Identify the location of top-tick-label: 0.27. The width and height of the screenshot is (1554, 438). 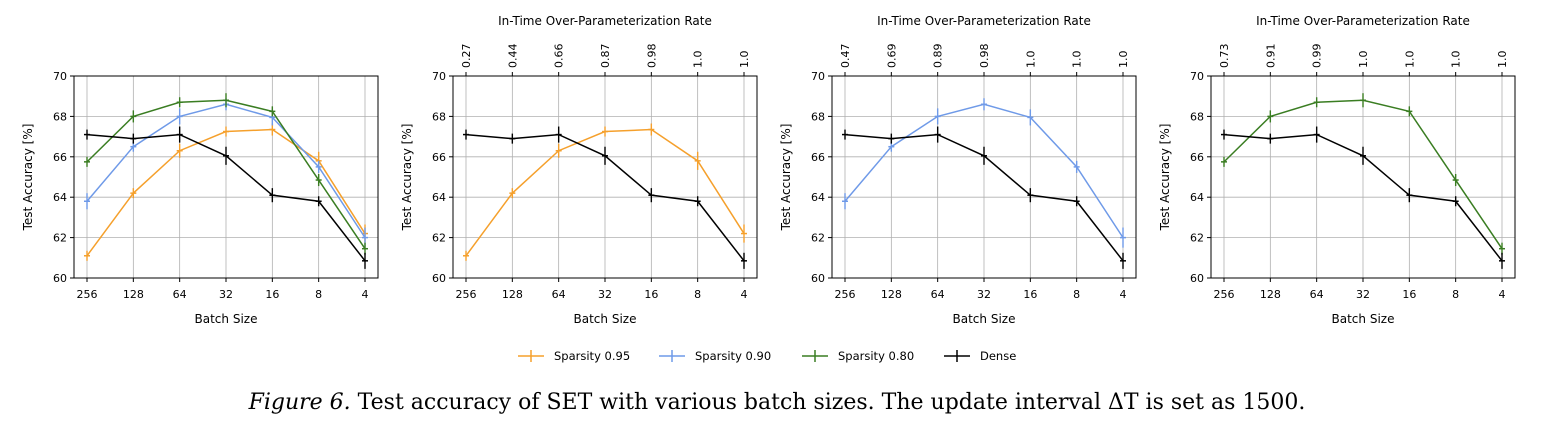
(466, 56).